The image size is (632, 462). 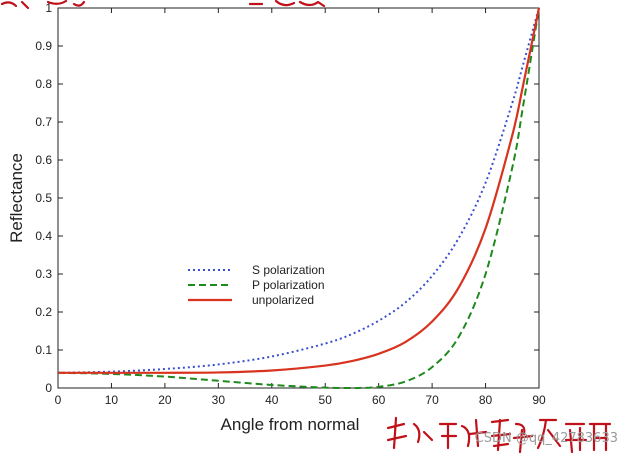 What do you see at coordinates (43, 350) in the screenshot?
I see `y-tick-label: 0.1` at bounding box center [43, 350].